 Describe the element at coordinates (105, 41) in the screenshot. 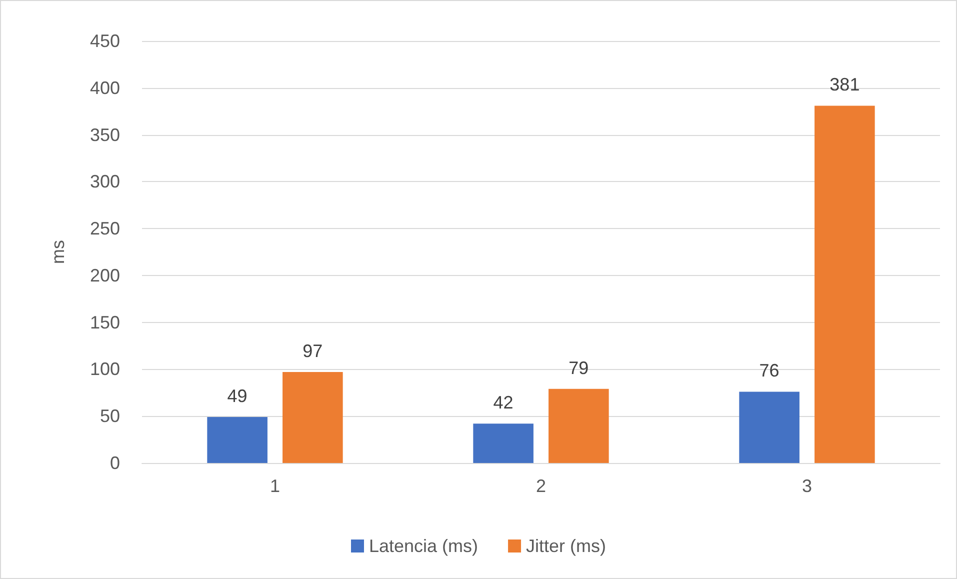

I see `y-tick-label: 450` at that location.